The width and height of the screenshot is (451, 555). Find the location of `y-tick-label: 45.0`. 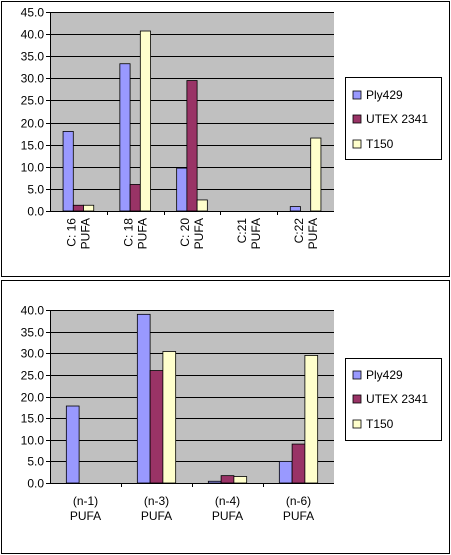

y-tick-label: 45.0 is located at coordinates (33, 13).